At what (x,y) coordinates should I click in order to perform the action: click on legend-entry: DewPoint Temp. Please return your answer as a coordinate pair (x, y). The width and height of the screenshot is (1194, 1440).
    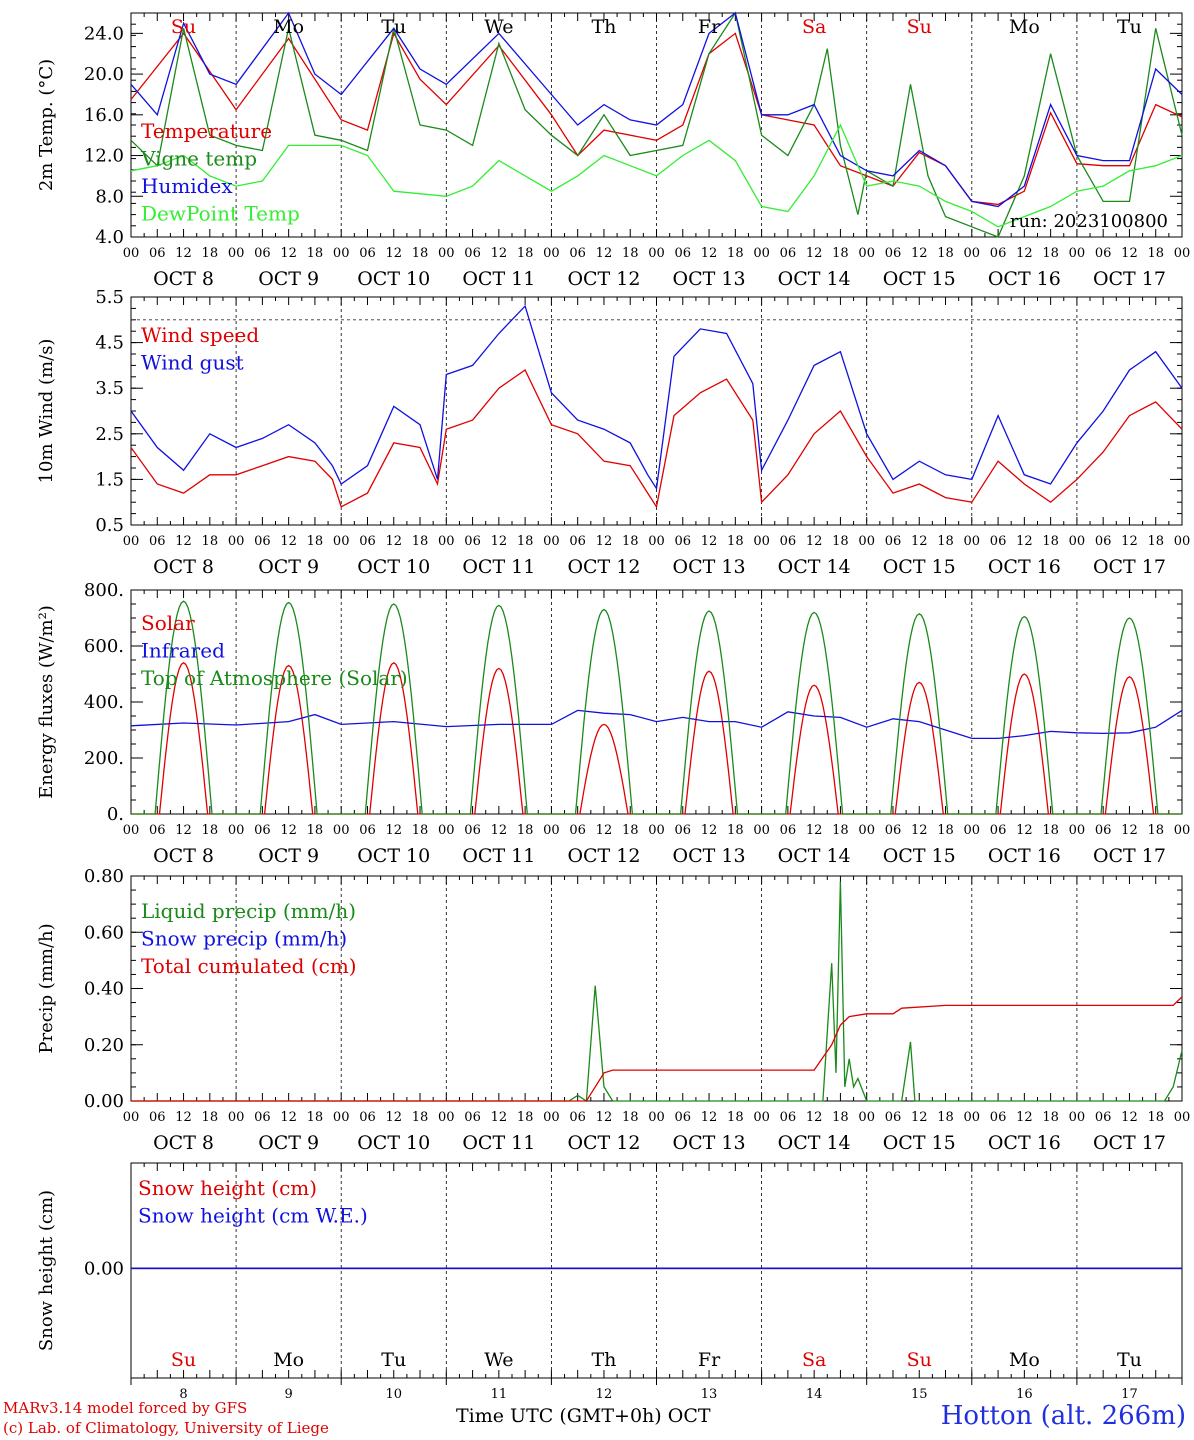
    Looking at the image, I should click on (220, 214).